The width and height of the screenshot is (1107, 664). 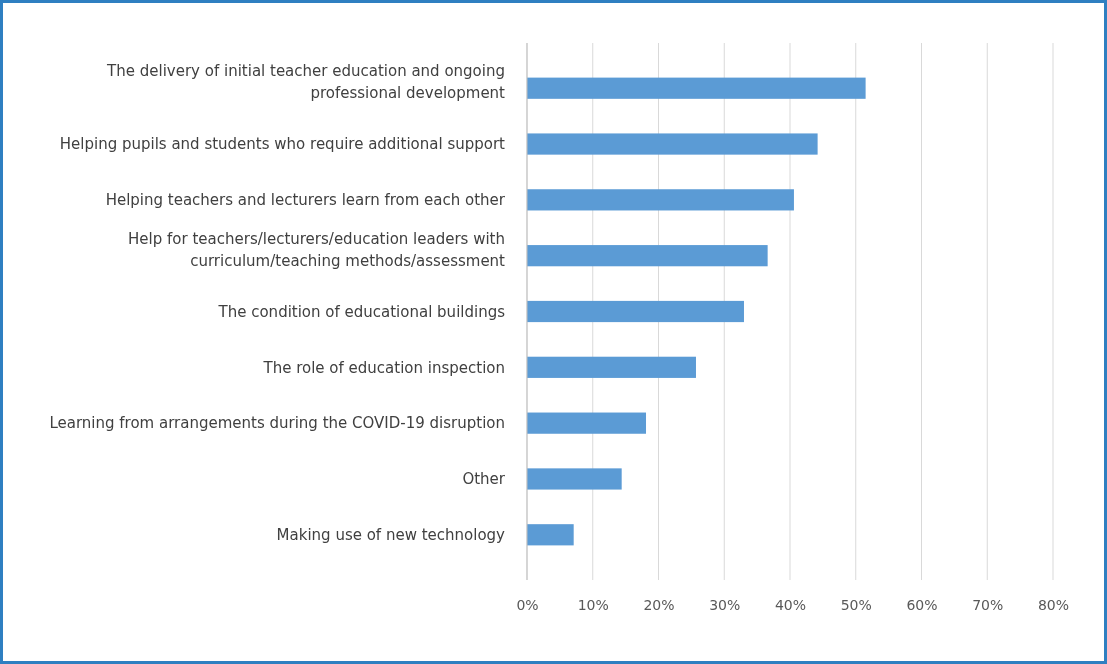 What do you see at coordinates (305, 200) in the screenshot?
I see `y-tick-label: Helping teachers and lecturers learn from each other` at bounding box center [305, 200].